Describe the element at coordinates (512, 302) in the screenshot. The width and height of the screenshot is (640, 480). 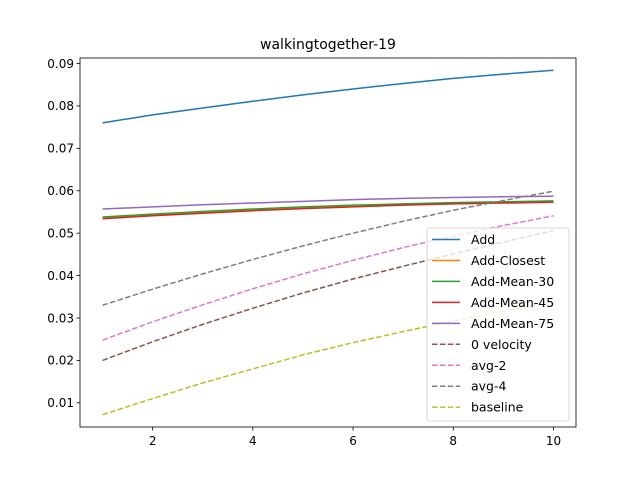
I see `legend-label-3: Add-Mean-45` at that location.